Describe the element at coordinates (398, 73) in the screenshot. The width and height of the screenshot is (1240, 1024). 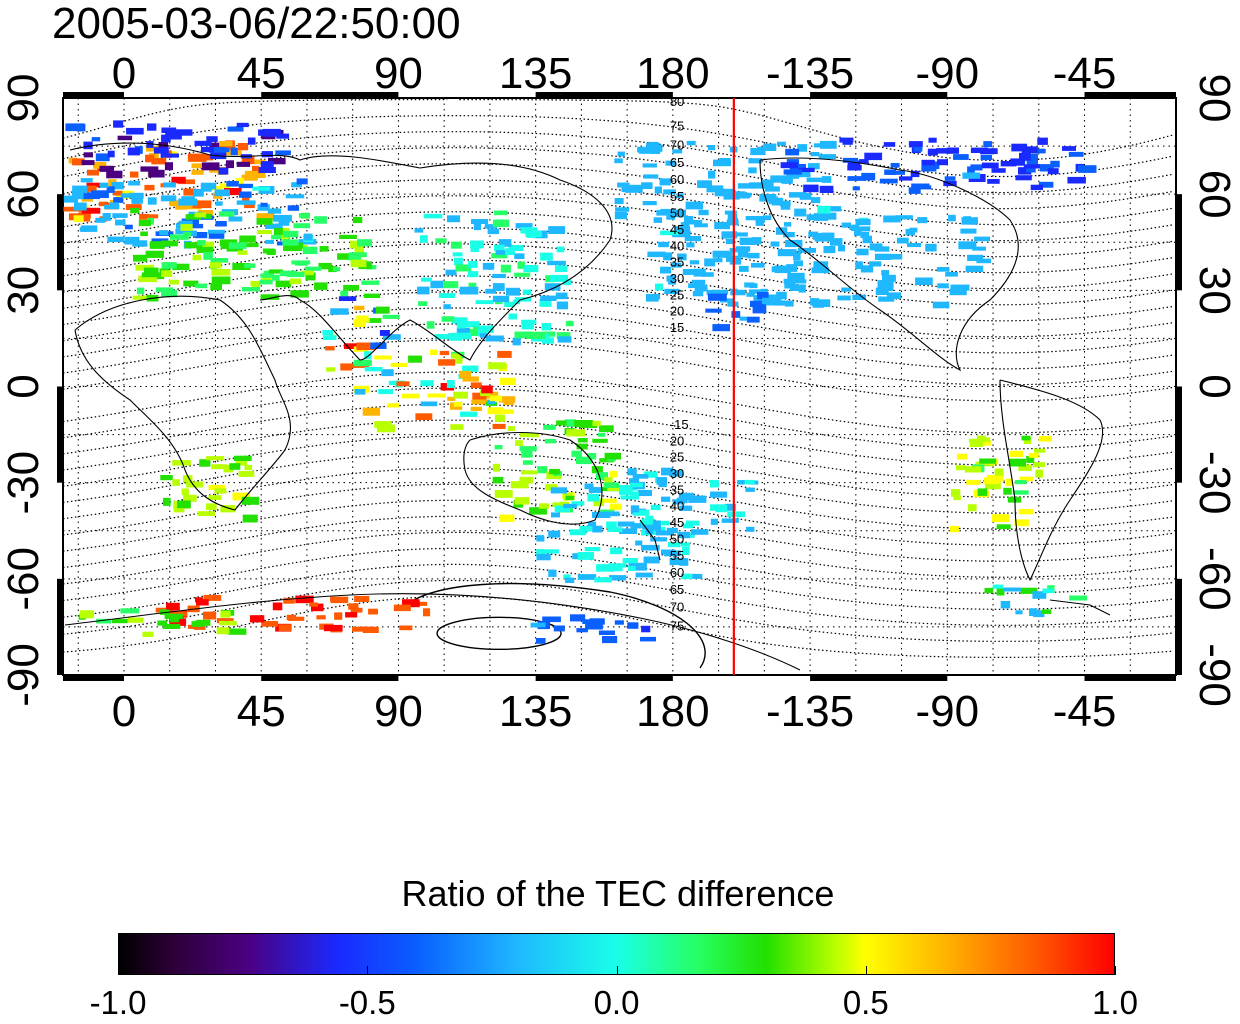
I see `top-longitude-label: 90` at that location.